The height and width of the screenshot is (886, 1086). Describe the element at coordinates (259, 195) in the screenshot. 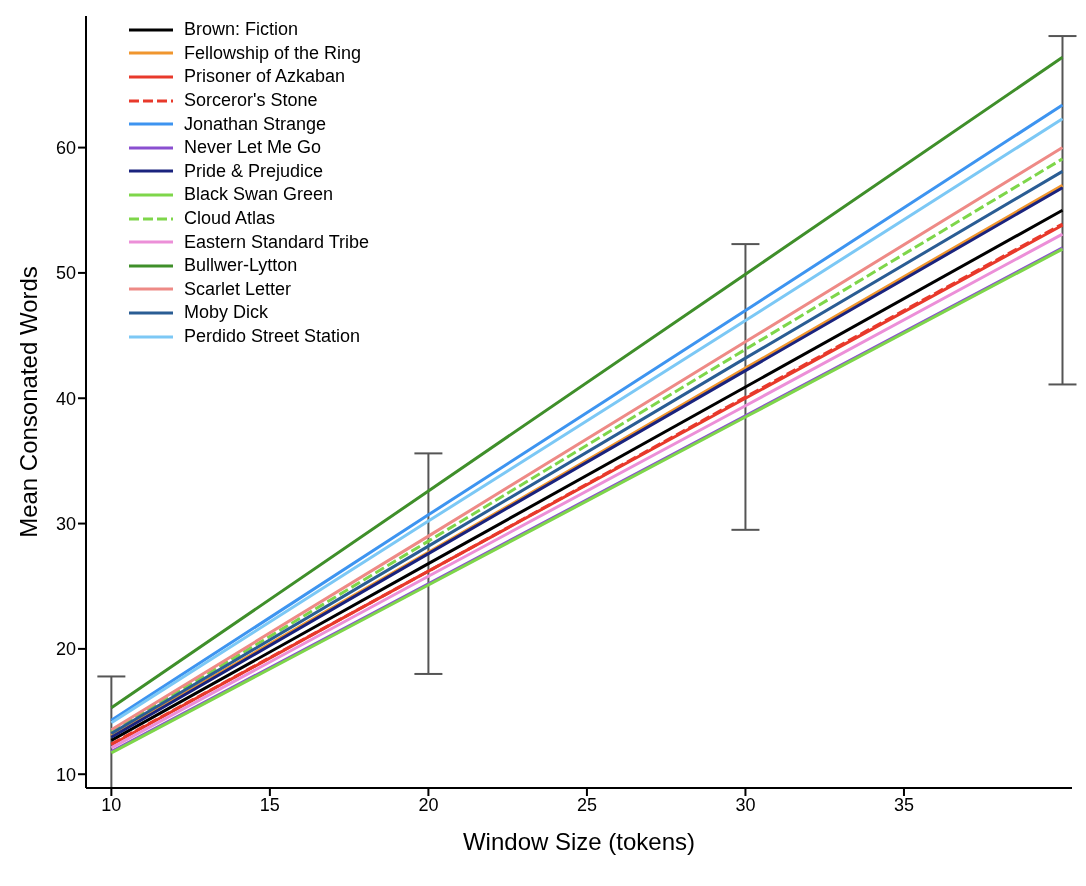

I see `legend-label: Black Swan Green` at that location.